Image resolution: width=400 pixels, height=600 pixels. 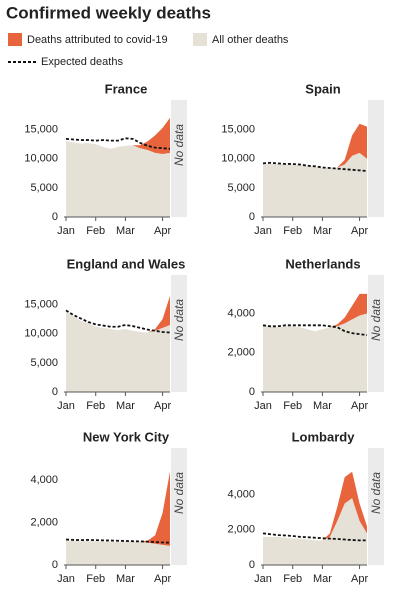 I want to click on panel: Lombardy No data 0 2,000 4,000 Jan Feb Mar Apr, so click(x=305, y=507).